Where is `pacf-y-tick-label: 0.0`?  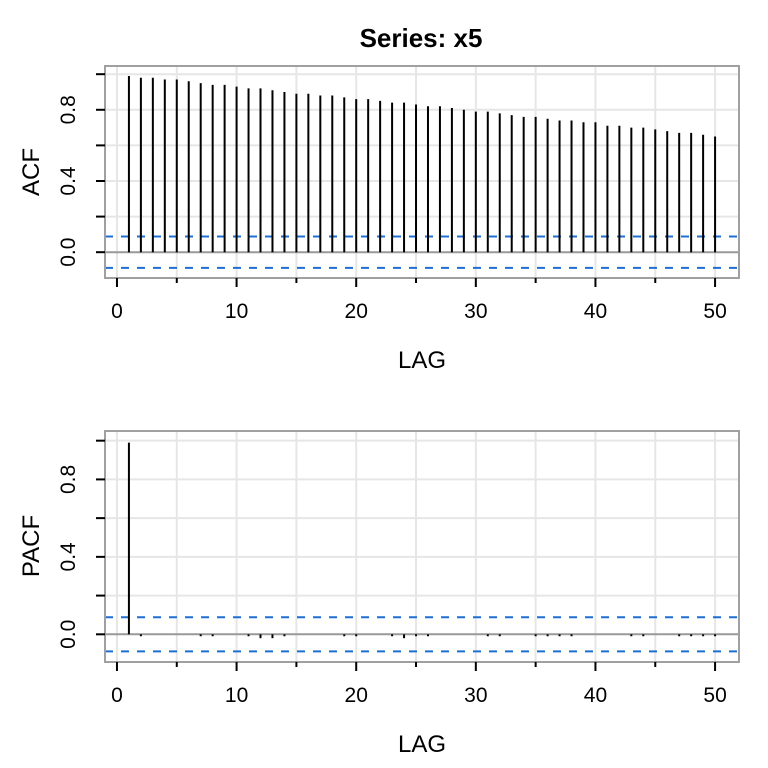 pacf-y-tick-label: 0.0 is located at coordinates (68, 634).